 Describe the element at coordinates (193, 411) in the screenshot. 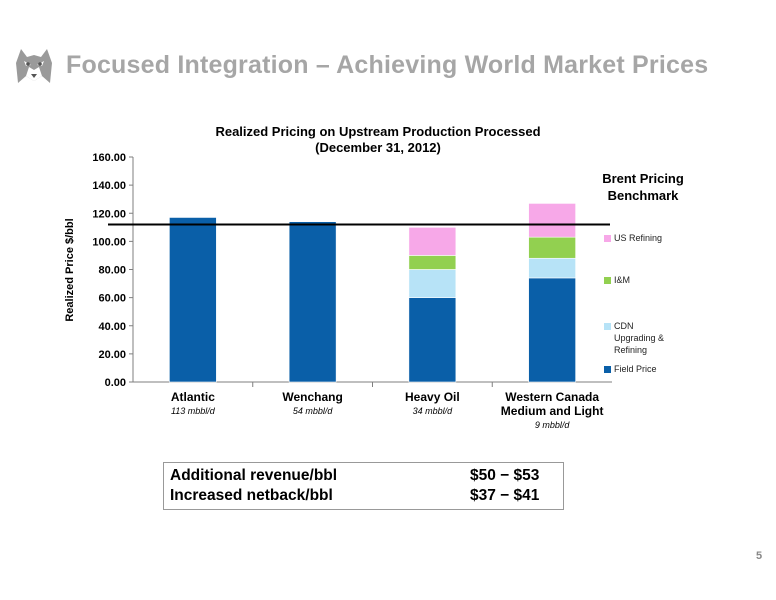

I see `x-tick-volume-label: 113 mbbl/d` at that location.